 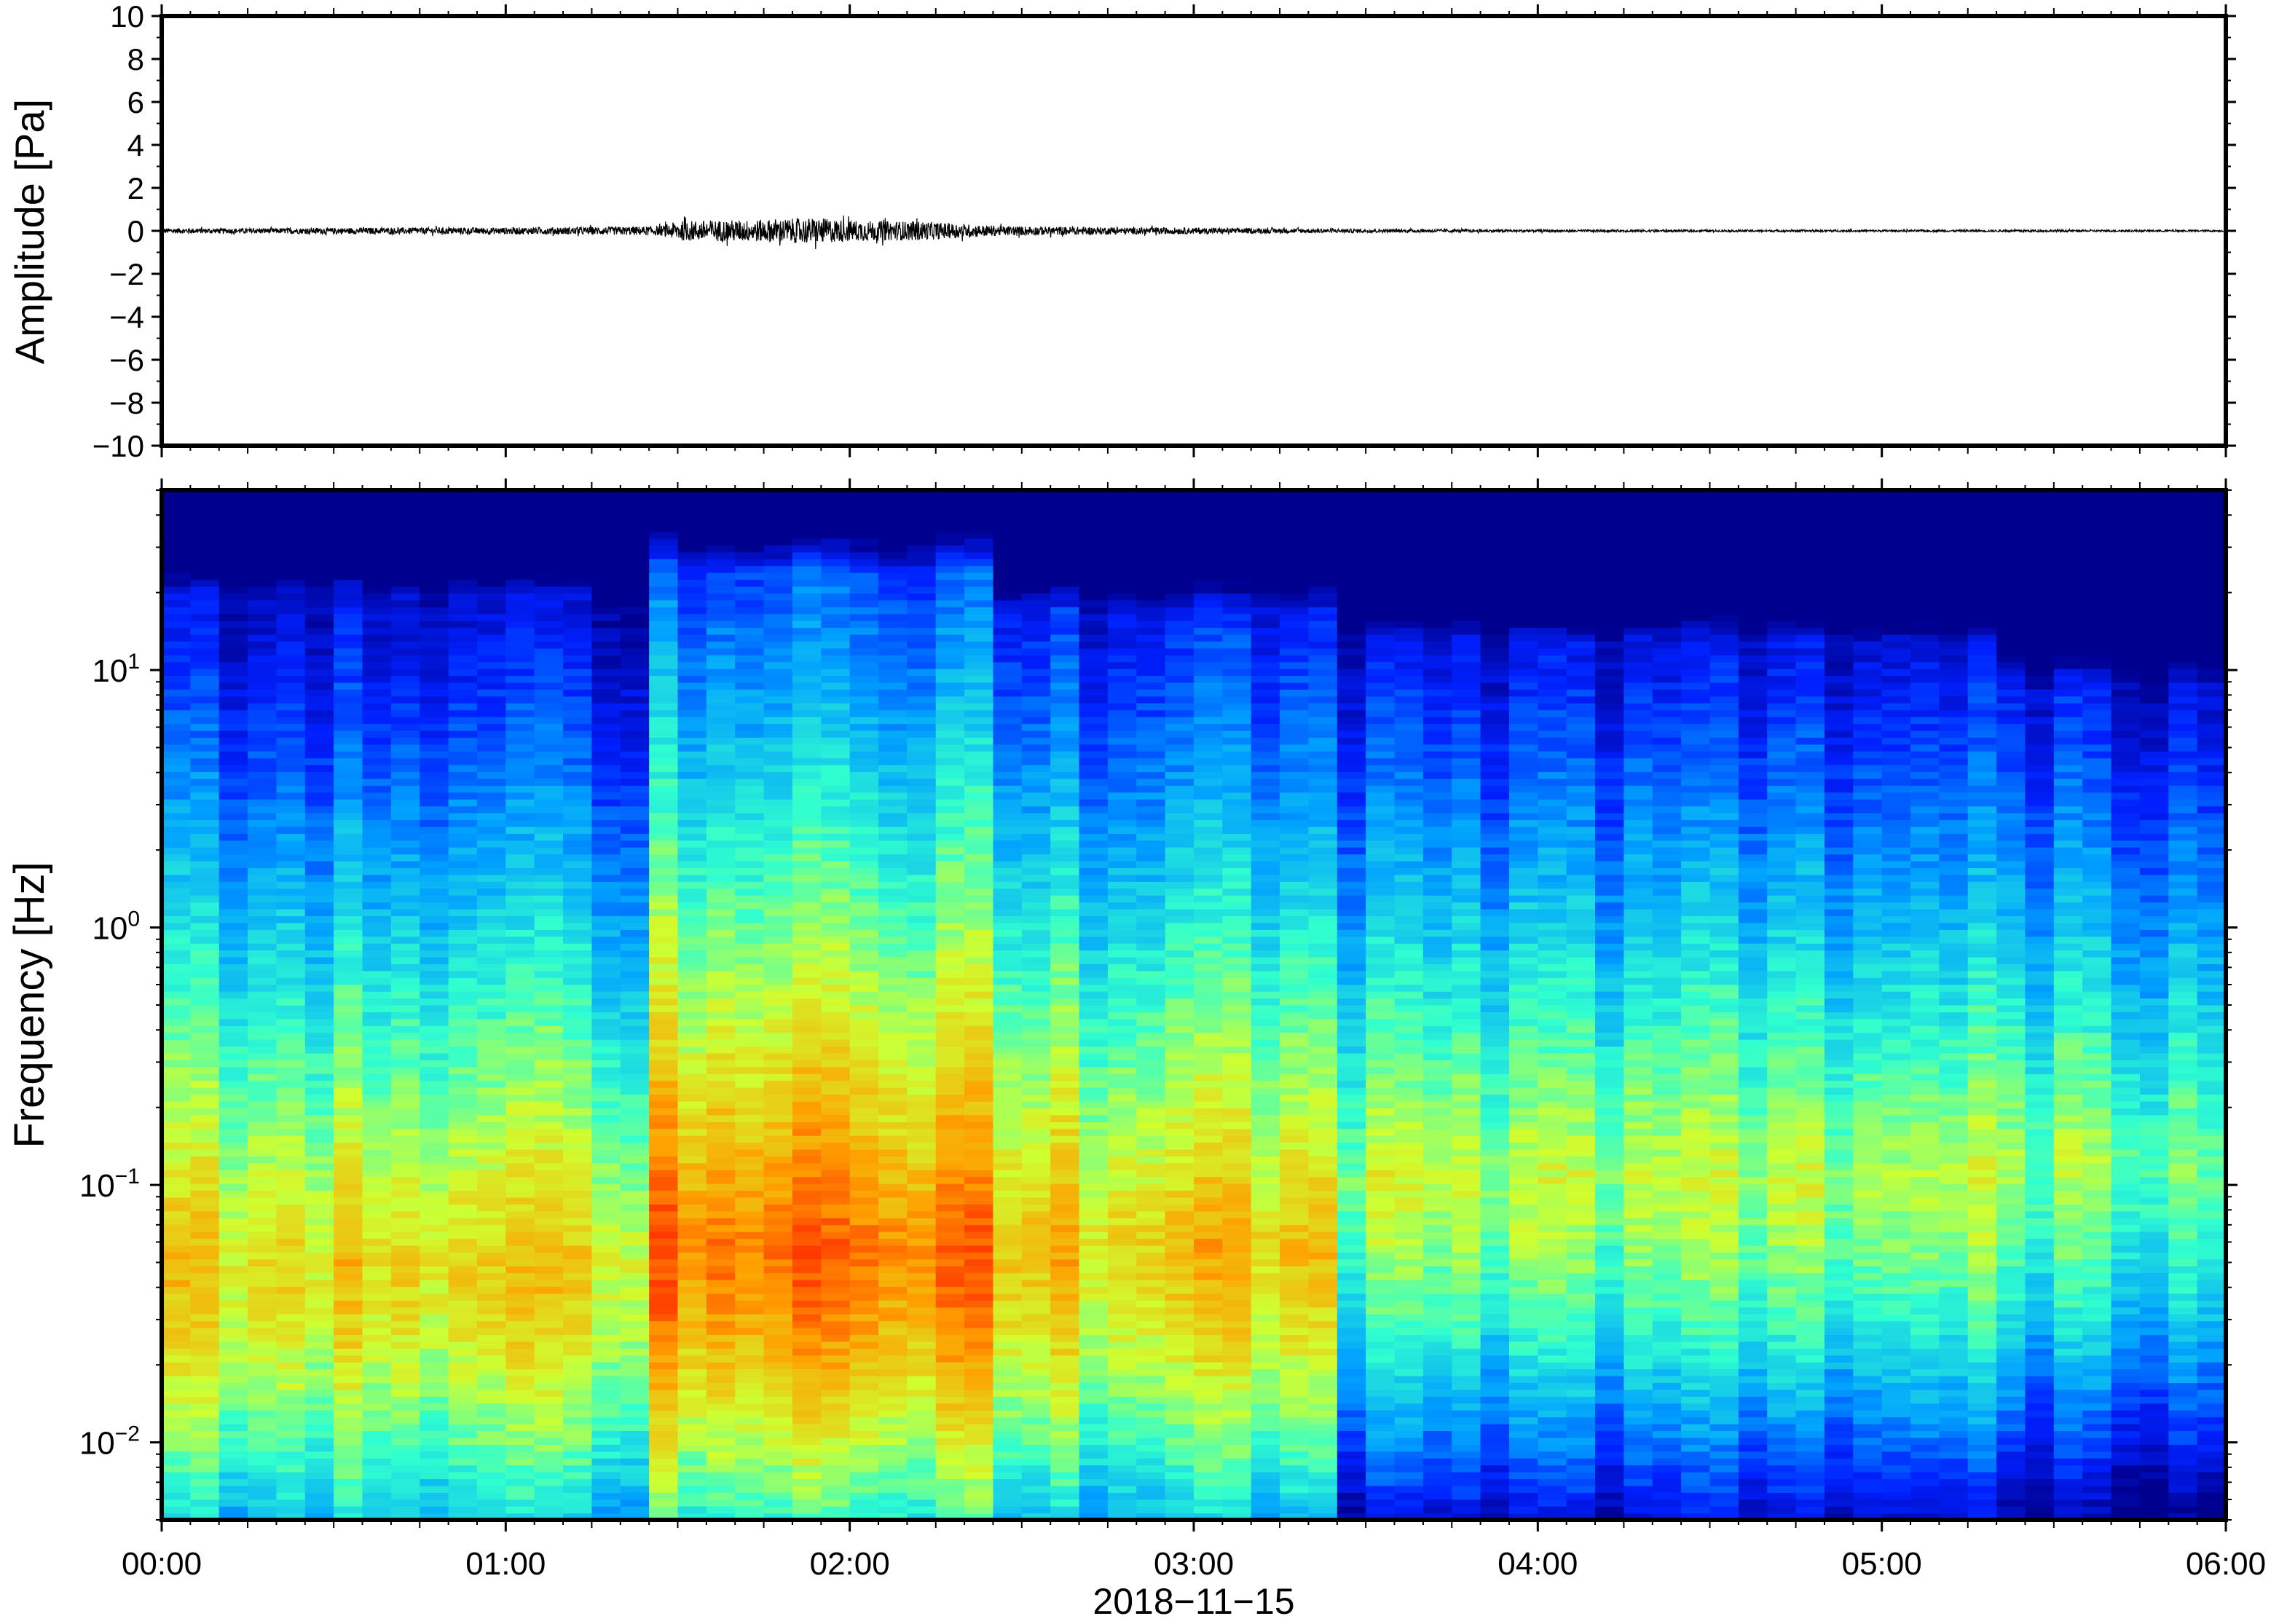 What do you see at coordinates (29, 231) in the screenshot?
I see `waveform-y-axis-label: Amplitude [Pa]` at bounding box center [29, 231].